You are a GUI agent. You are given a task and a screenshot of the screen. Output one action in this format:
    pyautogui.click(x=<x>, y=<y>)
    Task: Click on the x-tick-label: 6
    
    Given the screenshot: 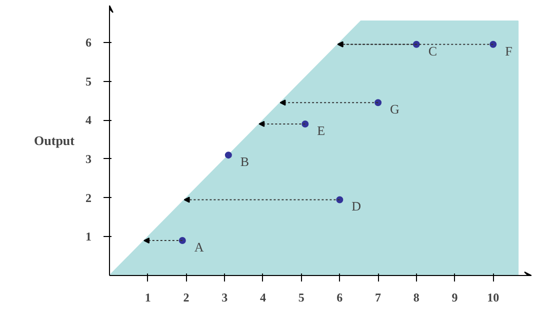 What is the action you would take?
    pyautogui.click(x=339, y=297)
    